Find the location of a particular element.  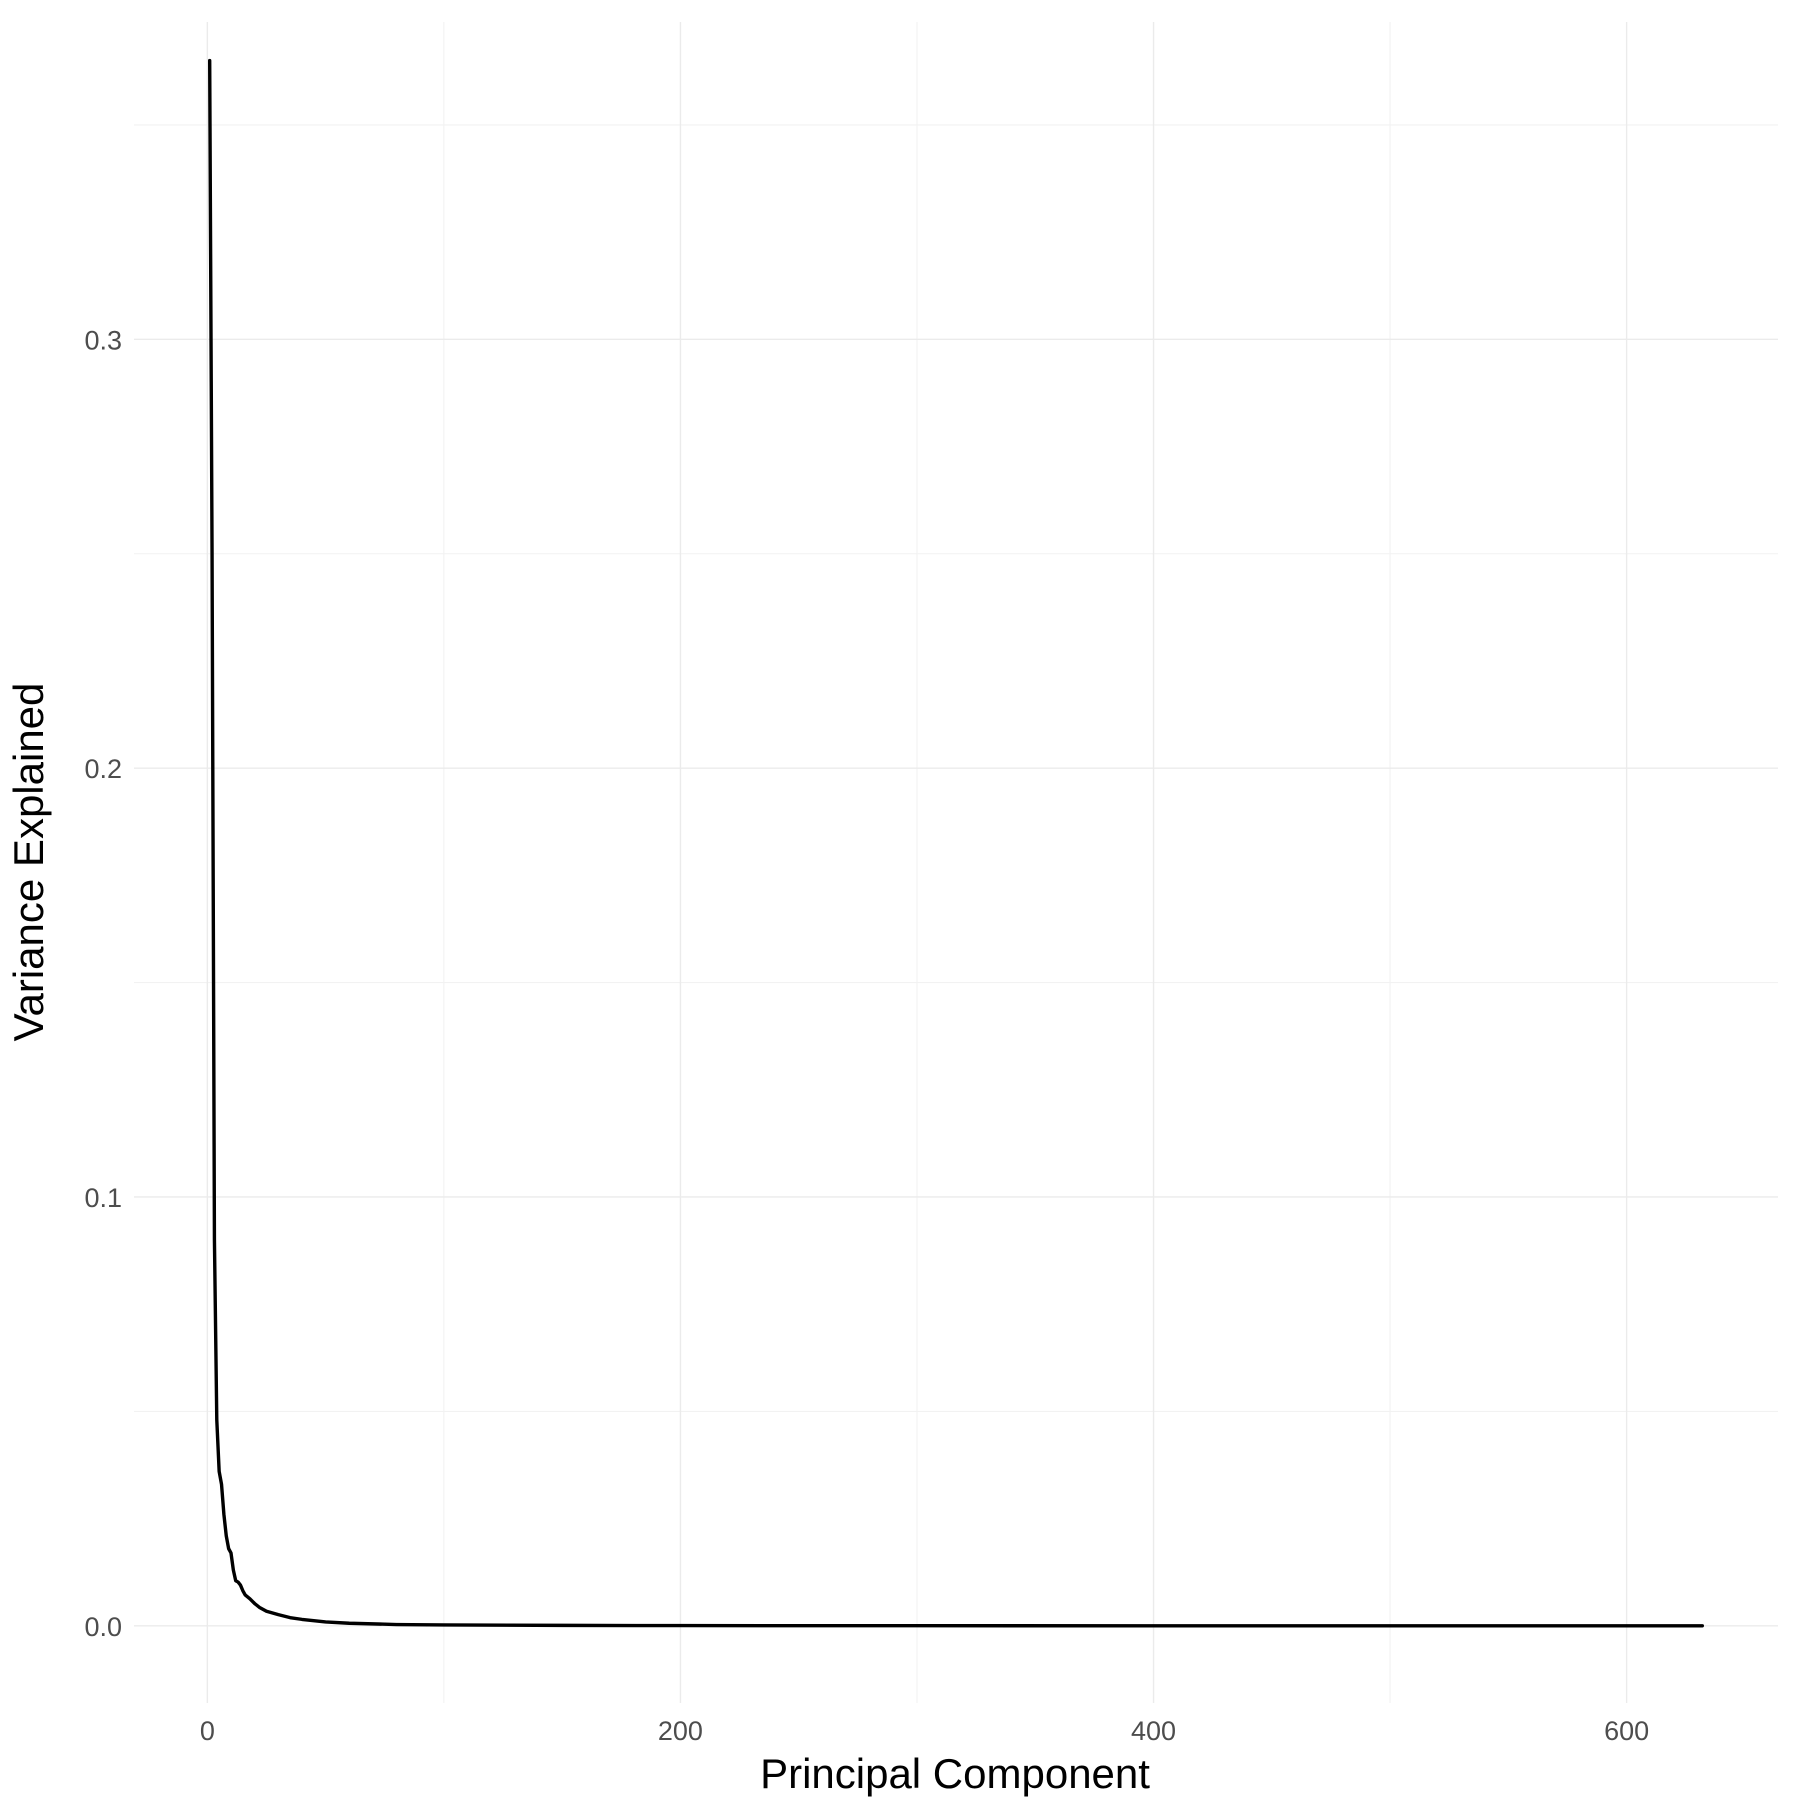

y-tick-label: 0.3 is located at coordinates (103, 340).